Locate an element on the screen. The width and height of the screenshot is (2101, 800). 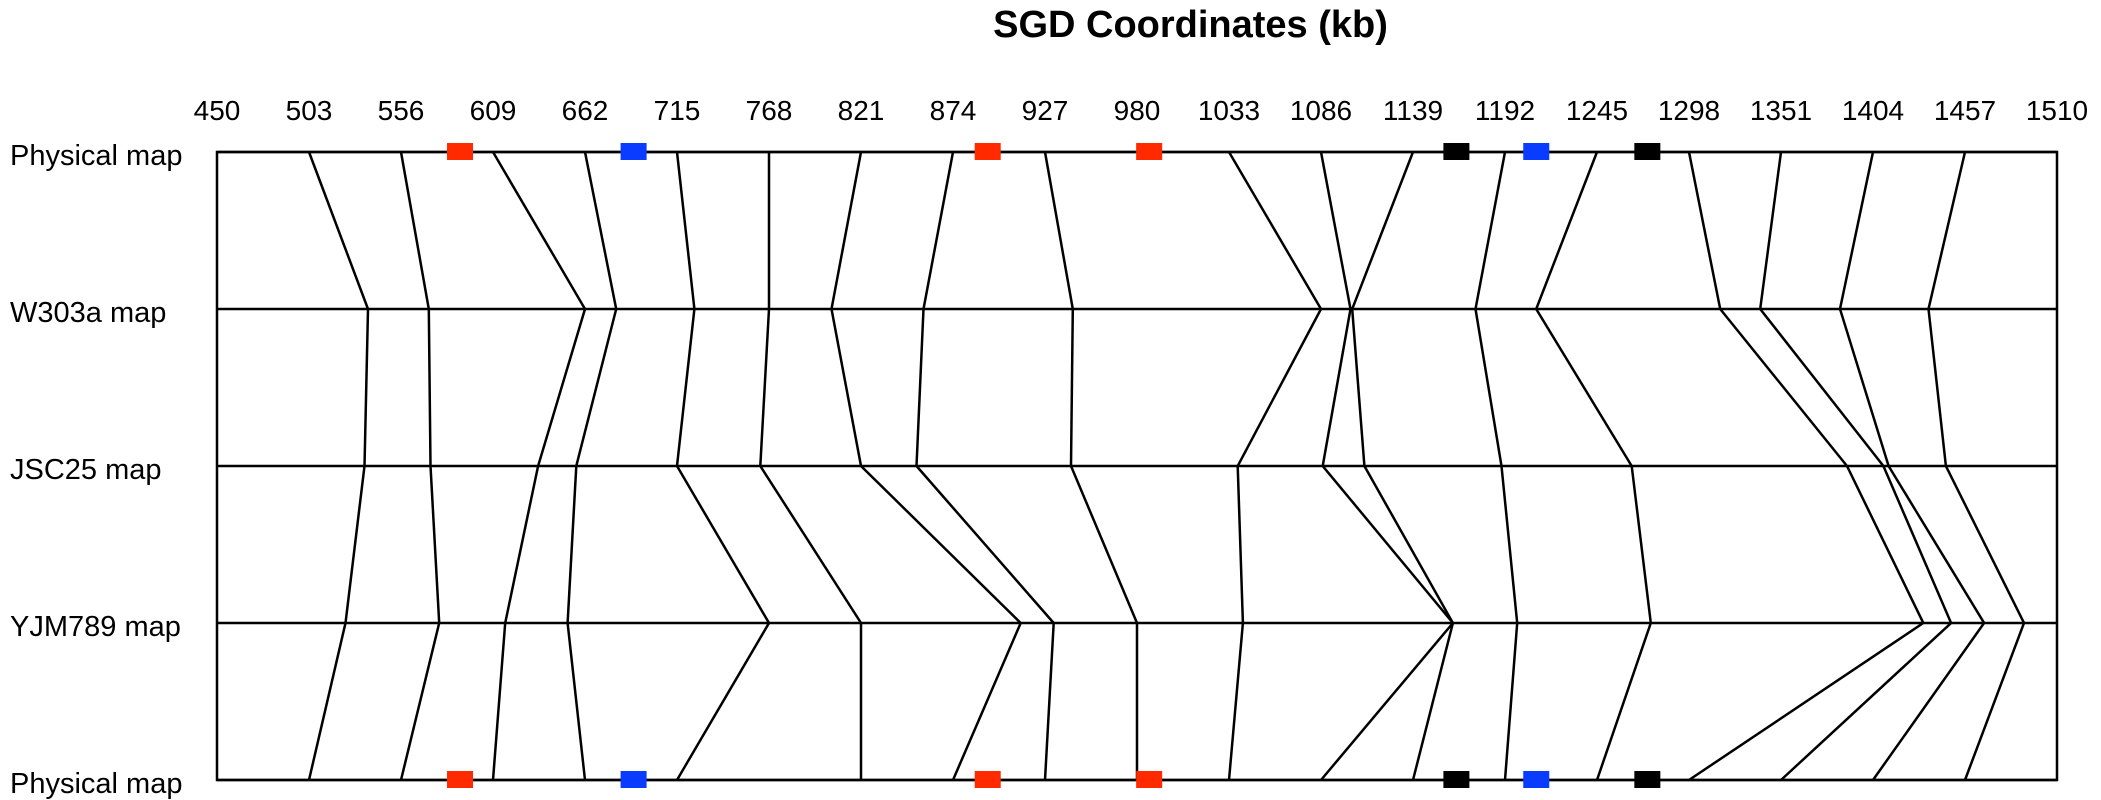
x-tick-label: 715 is located at coordinates (677, 110).